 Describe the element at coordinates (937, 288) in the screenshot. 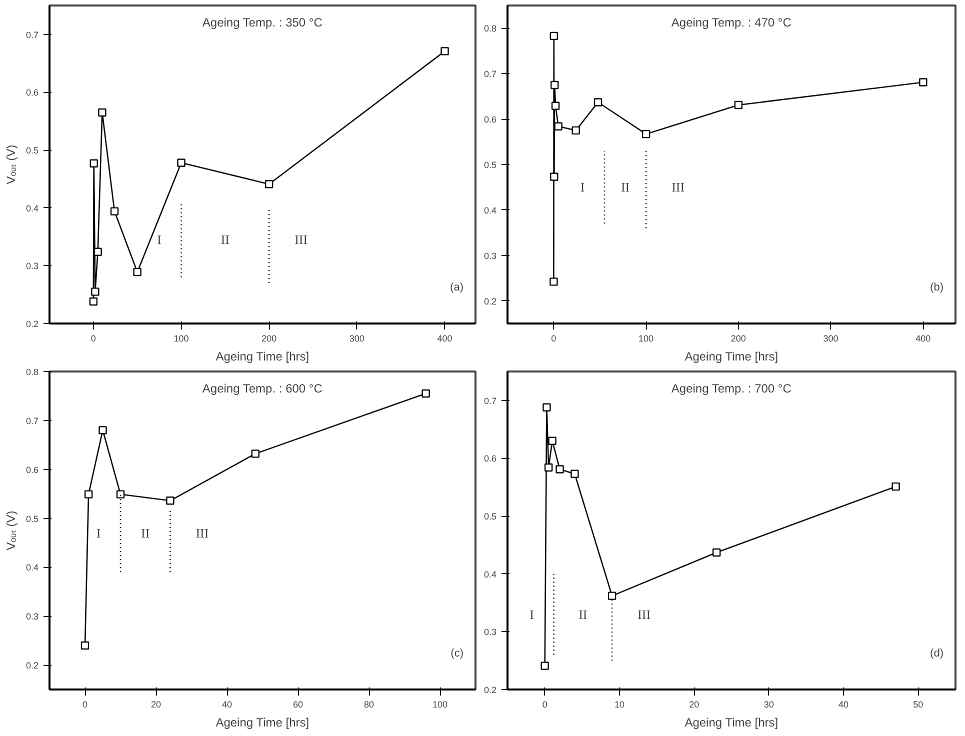

I see `annotation: (b)` at that location.